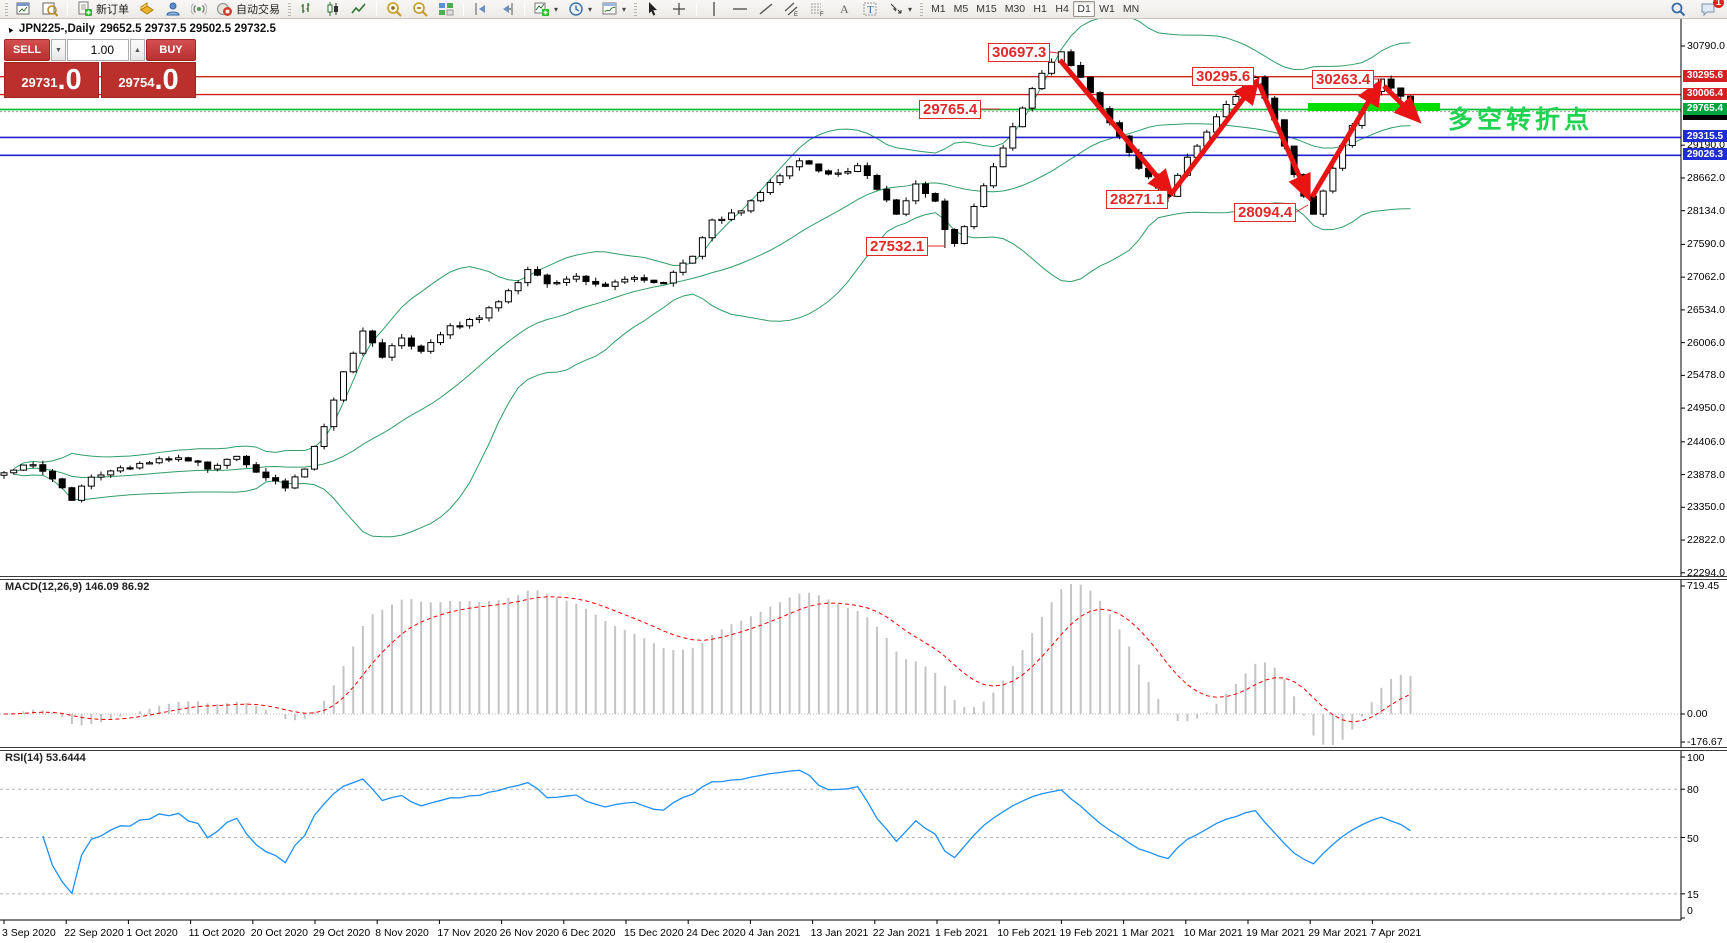 The height and width of the screenshot is (943, 1727). What do you see at coordinates (1040, 9) in the screenshot?
I see `timeframe-h1: H1` at bounding box center [1040, 9].